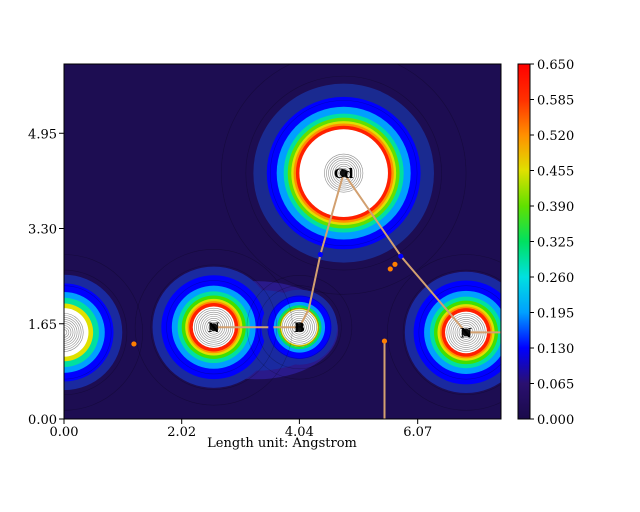  I want to click on colorbar-tick-label: 0.325, so click(555, 243).